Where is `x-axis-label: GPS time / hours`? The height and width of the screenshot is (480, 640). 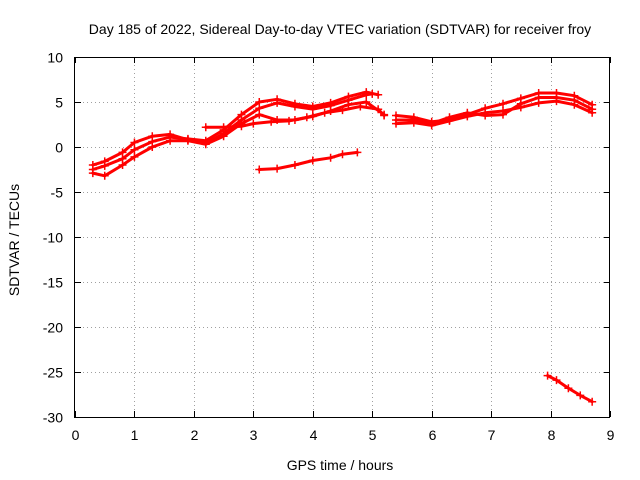 x-axis-label: GPS time / hours is located at coordinates (340, 465).